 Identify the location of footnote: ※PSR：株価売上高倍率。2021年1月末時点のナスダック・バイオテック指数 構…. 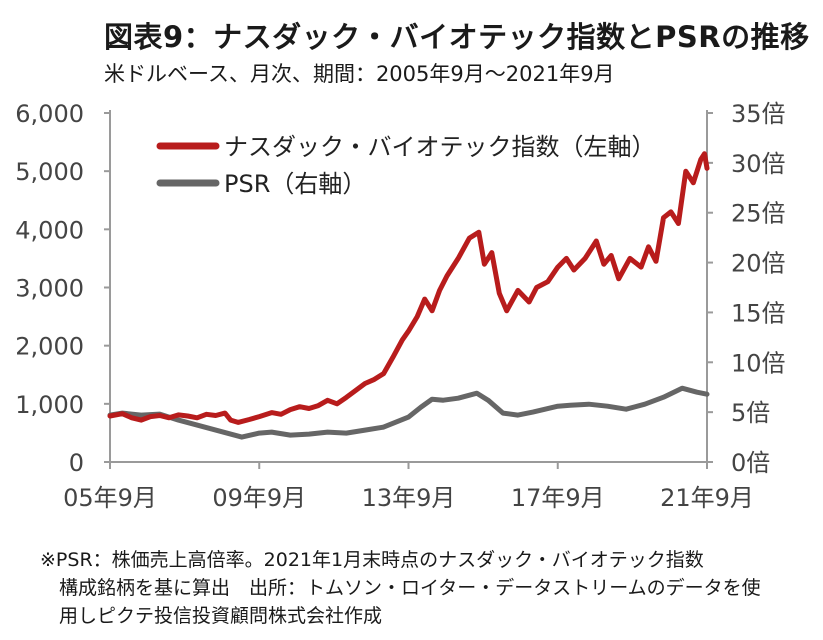
(425, 588).